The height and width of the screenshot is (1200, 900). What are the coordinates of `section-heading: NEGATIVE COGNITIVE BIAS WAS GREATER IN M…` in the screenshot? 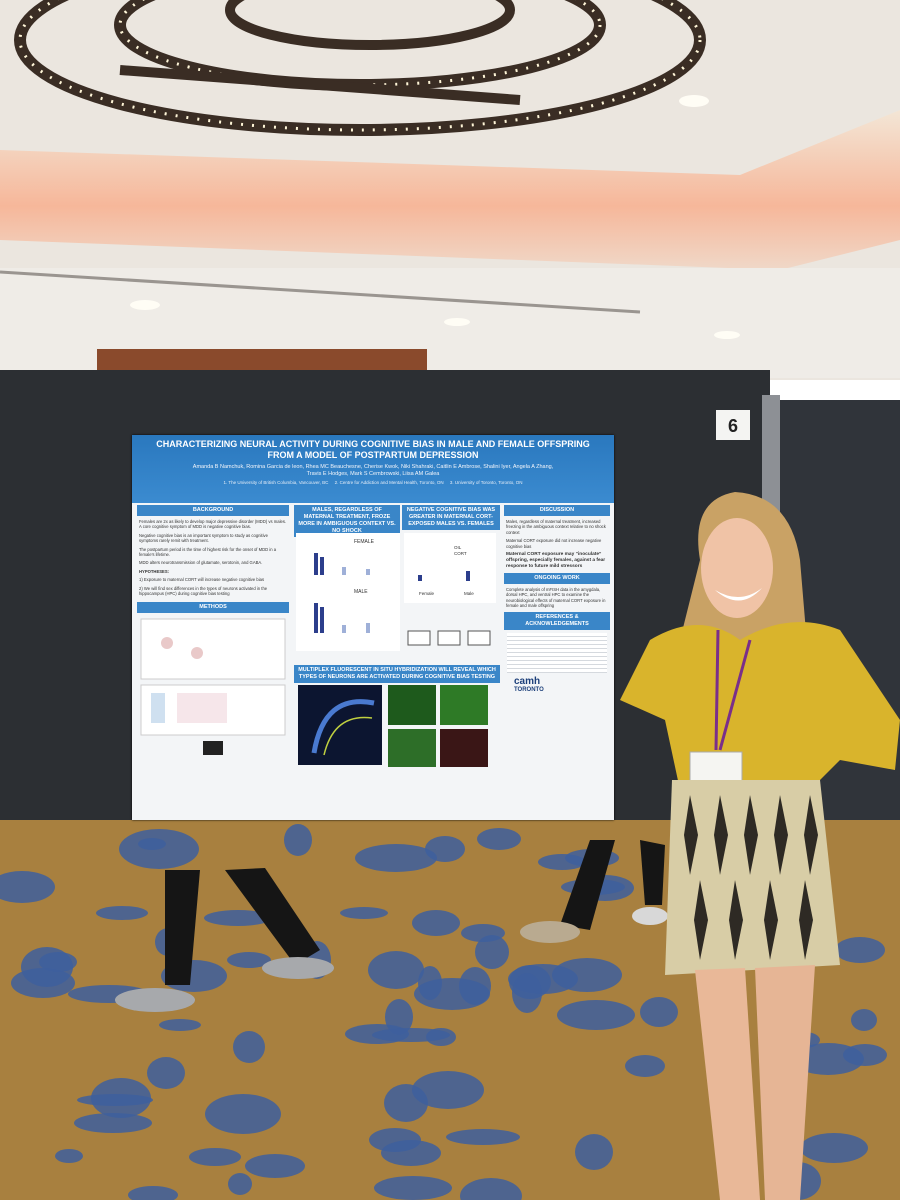 It's located at (451, 517).